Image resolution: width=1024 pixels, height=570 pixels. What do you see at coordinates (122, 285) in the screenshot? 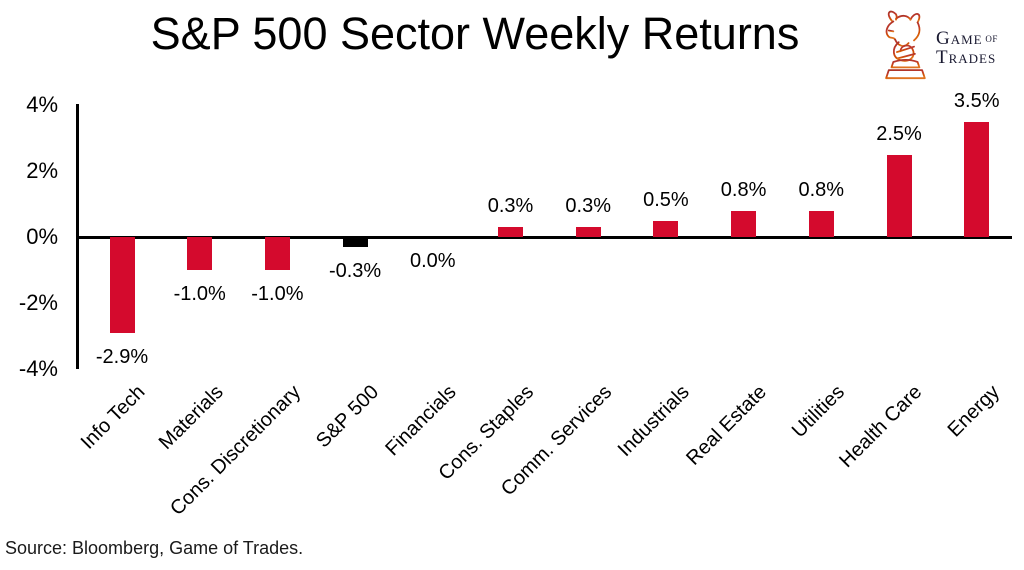
I see `bar-info-tech` at bounding box center [122, 285].